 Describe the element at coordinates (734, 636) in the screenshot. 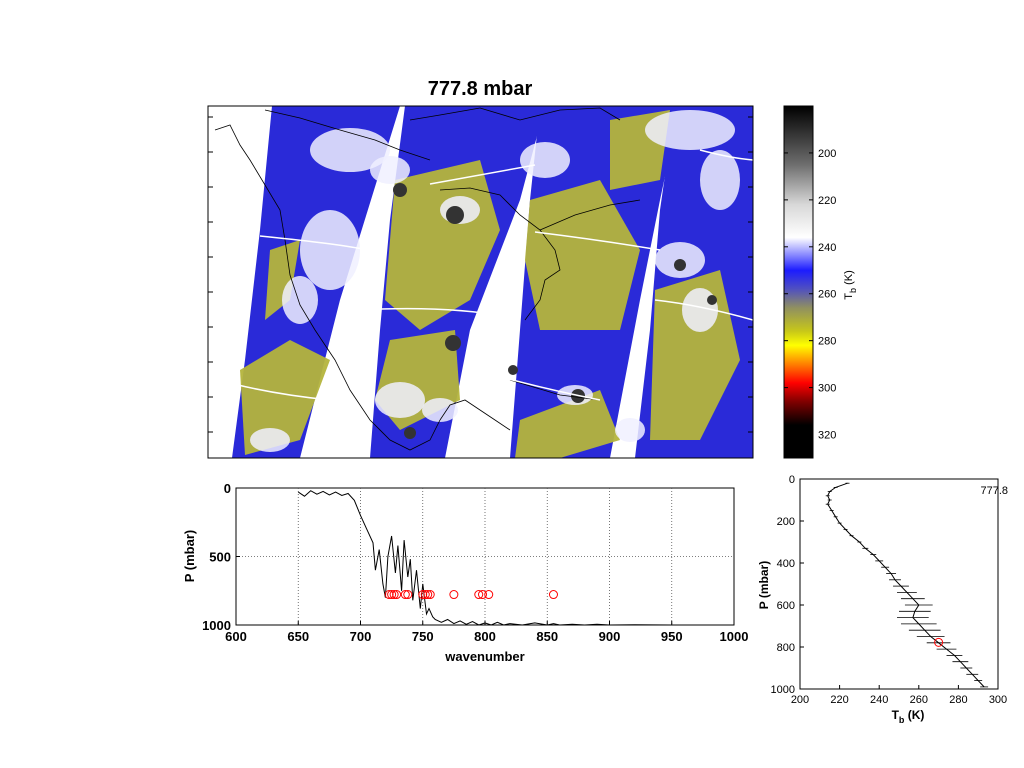

I see `x-tick-label: 1000` at that location.